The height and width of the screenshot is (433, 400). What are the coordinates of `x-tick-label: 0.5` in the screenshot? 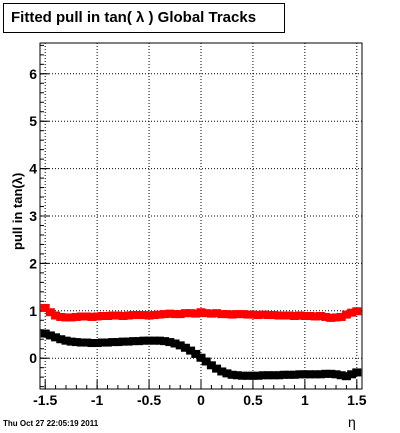 It's located at (253, 400).